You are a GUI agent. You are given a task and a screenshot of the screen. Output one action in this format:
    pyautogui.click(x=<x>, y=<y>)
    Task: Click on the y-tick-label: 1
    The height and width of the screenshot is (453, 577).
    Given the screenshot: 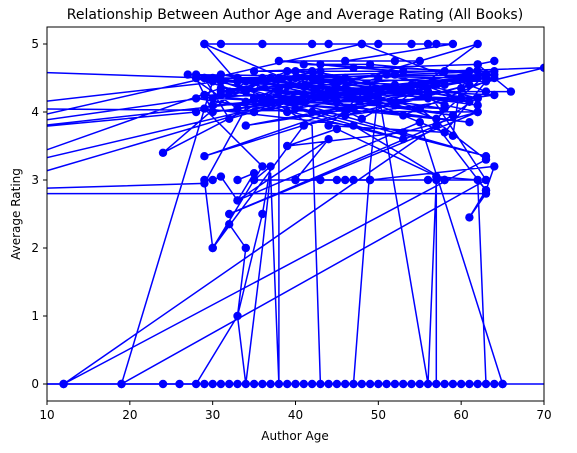 What is the action you would take?
    pyautogui.click(x=35, y=316)
    